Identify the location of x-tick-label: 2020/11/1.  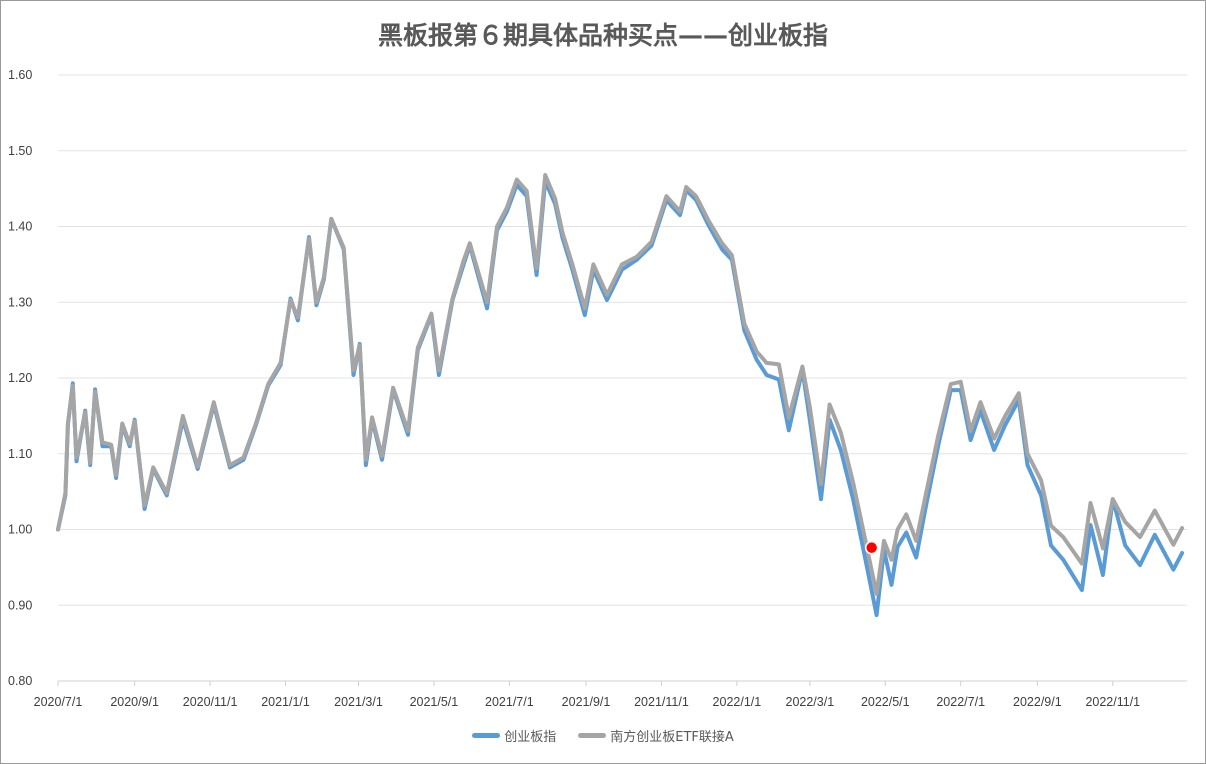
(210, 702).